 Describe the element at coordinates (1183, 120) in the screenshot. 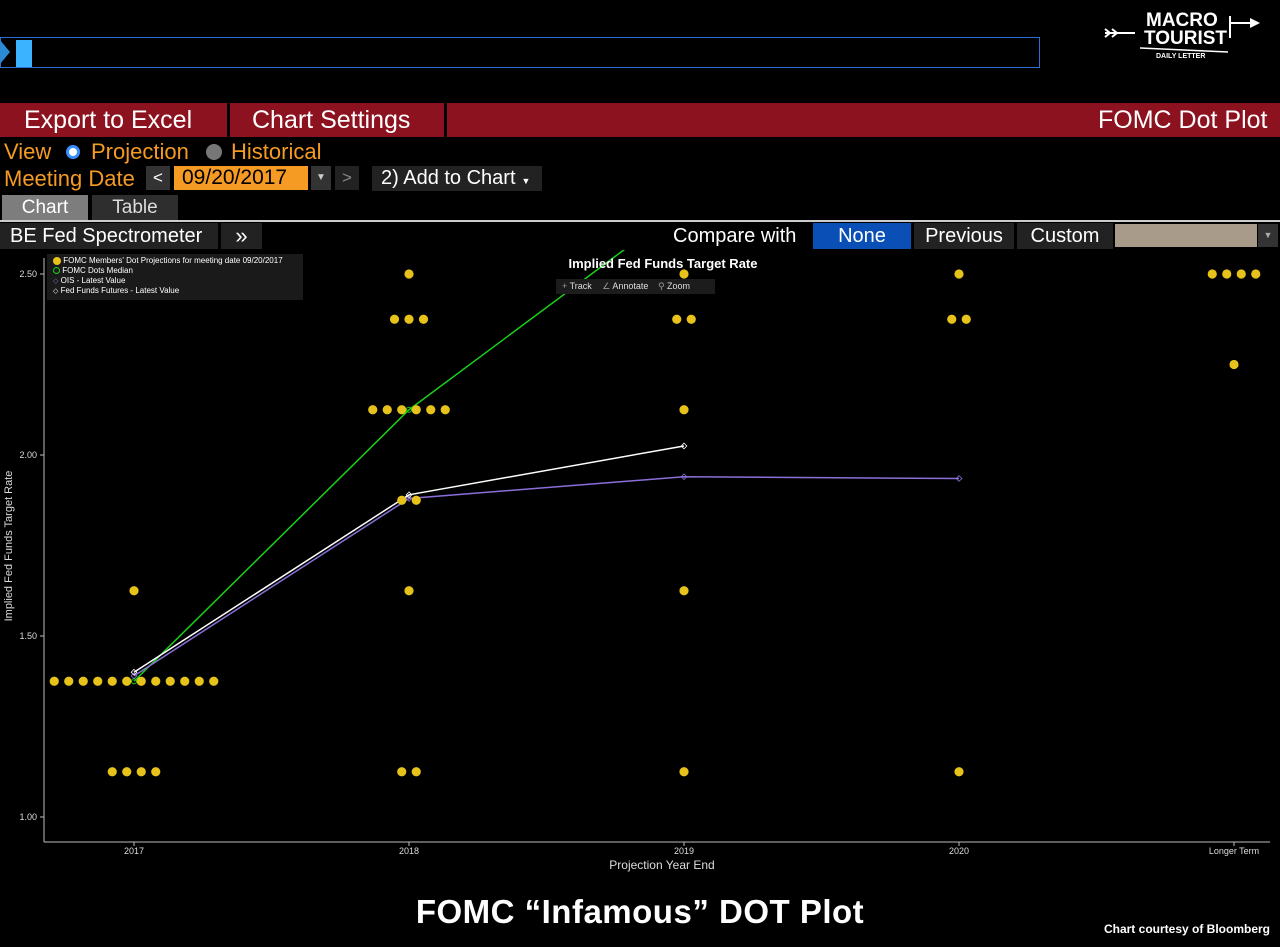

I see `page-title: FOMC Dot Plot` at that location.